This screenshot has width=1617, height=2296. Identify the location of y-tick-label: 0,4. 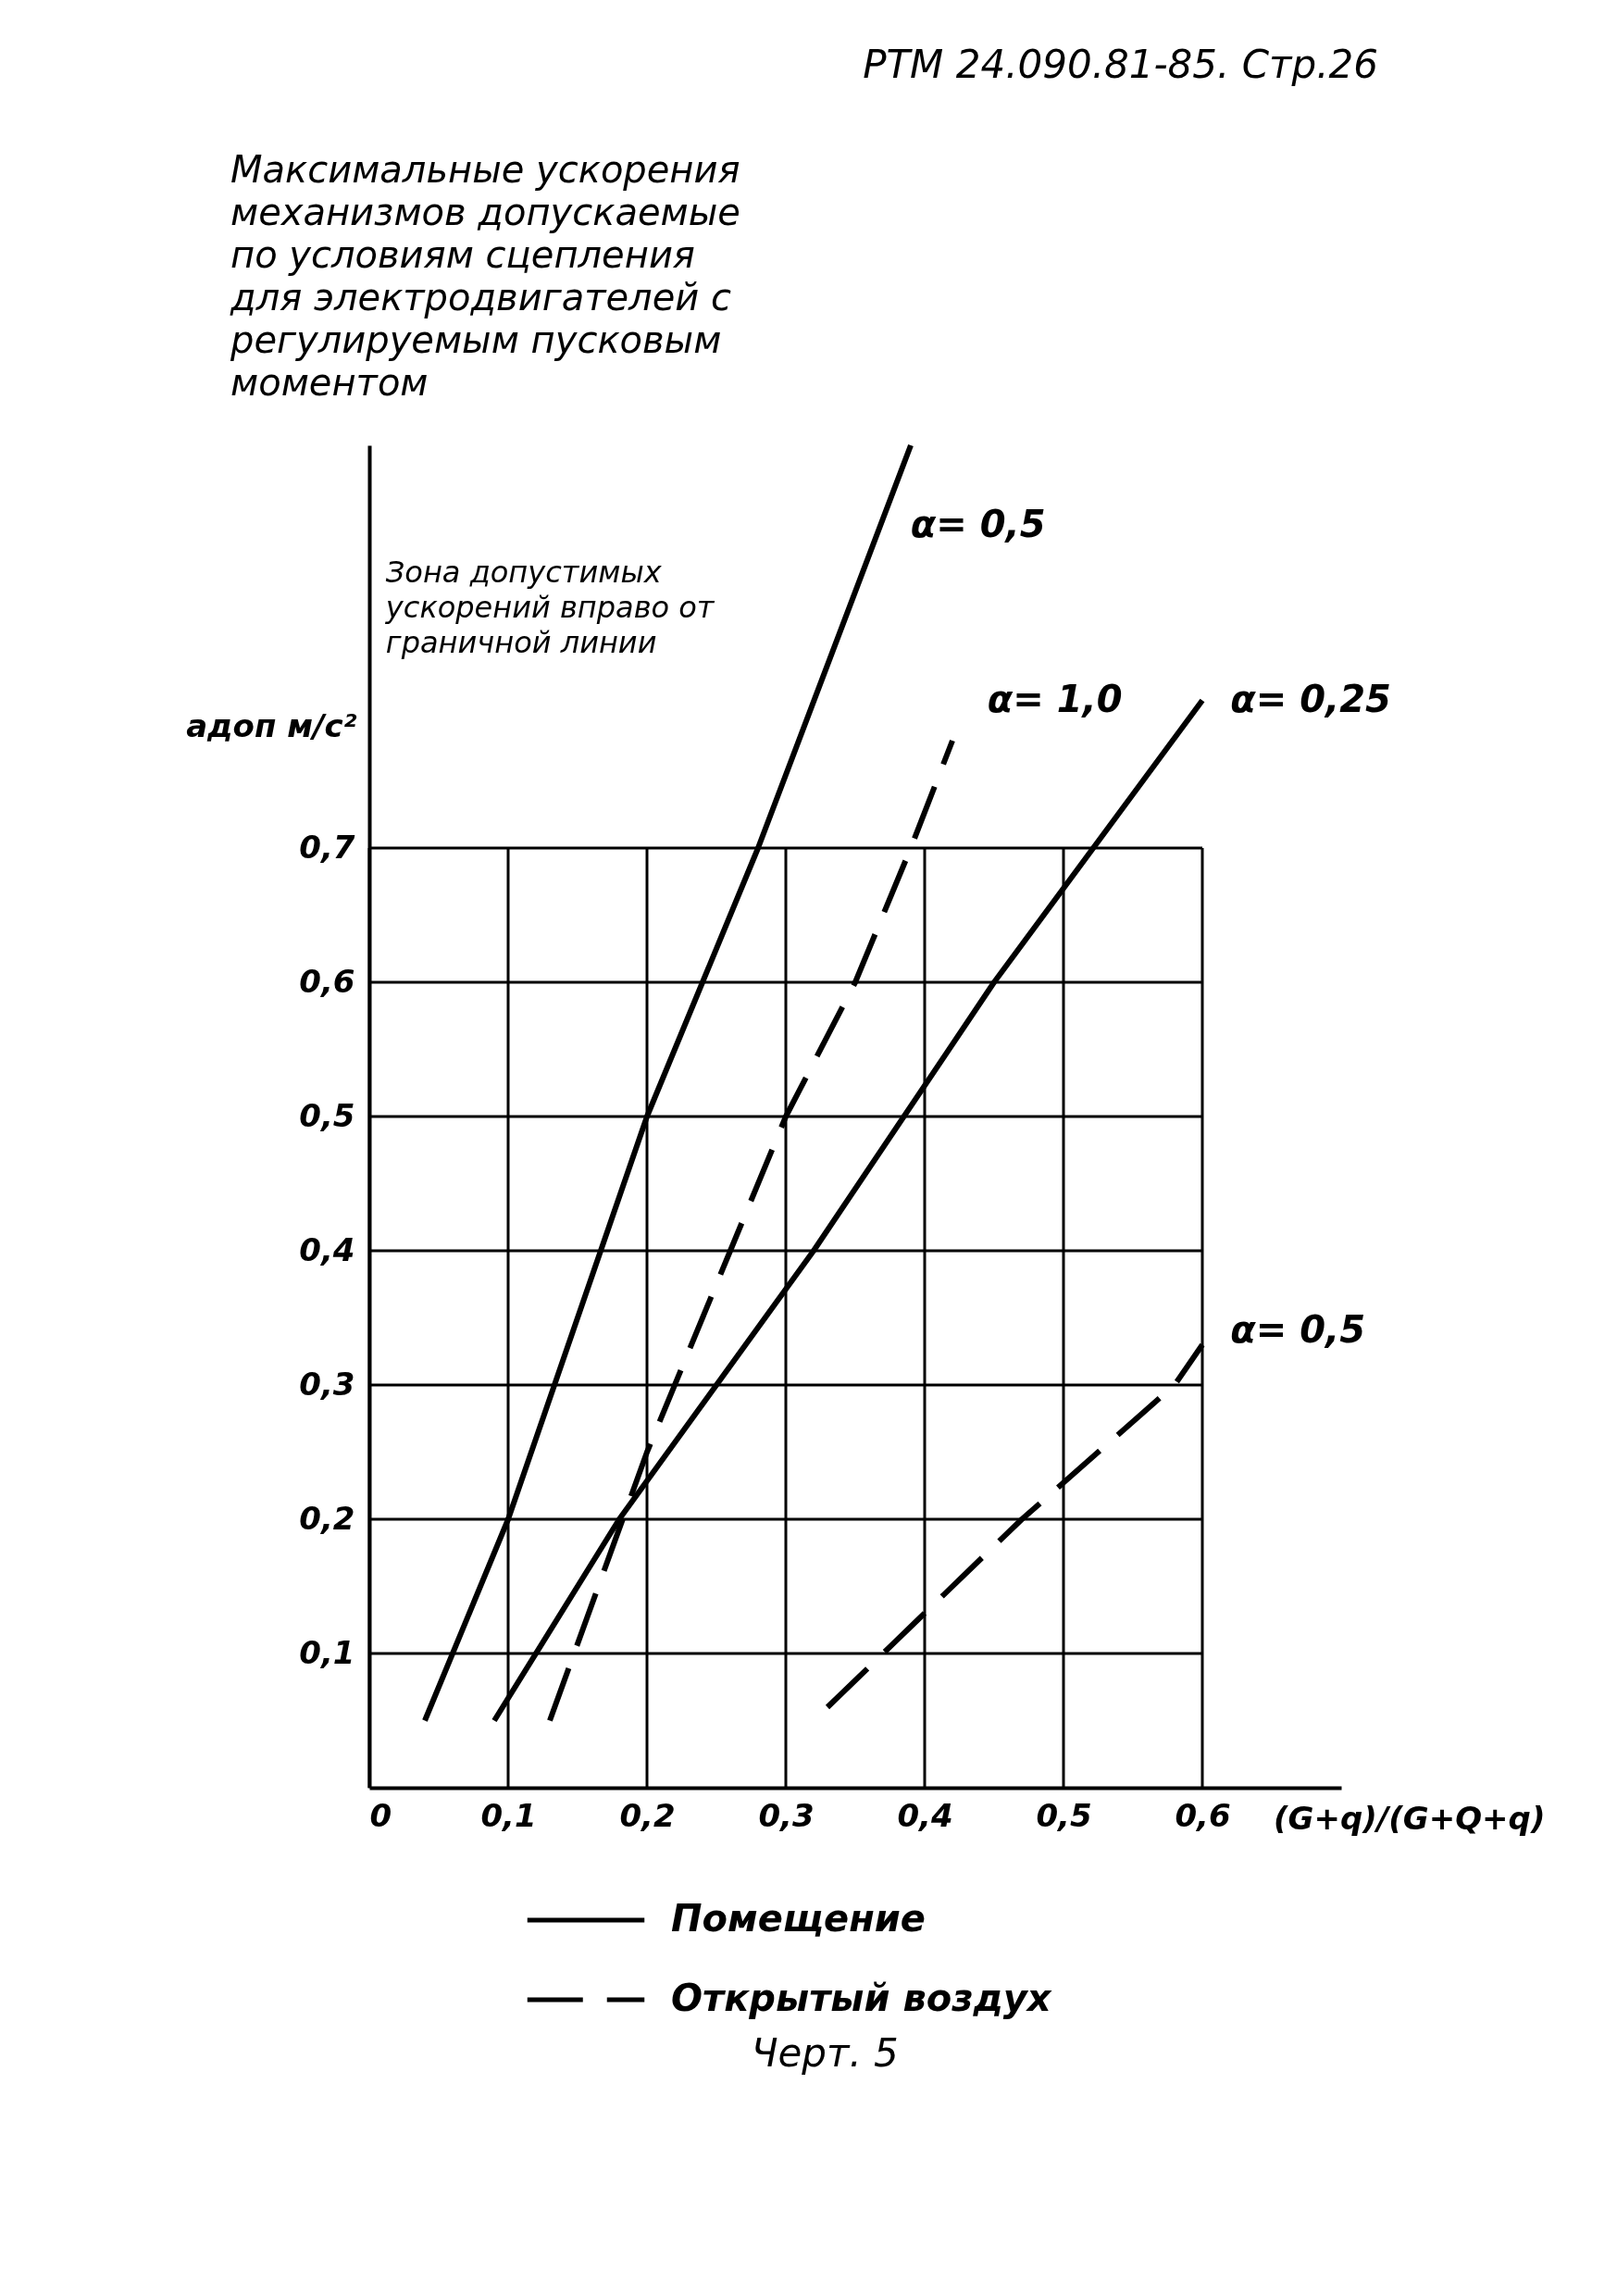
(327, 1249).